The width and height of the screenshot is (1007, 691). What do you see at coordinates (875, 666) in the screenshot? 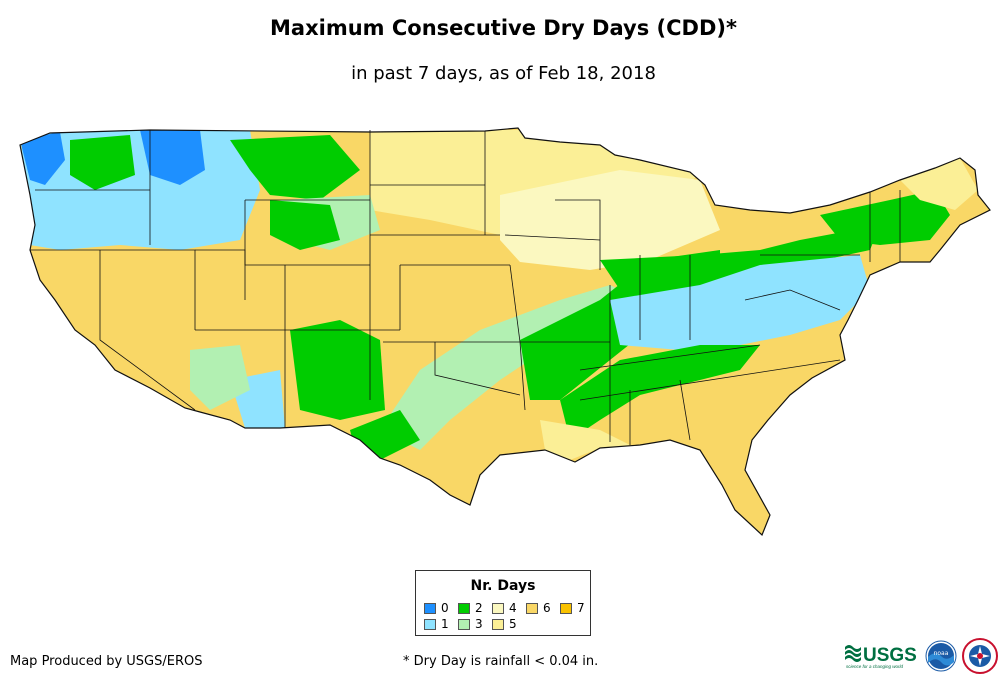
I see `svg-text: science for a changing world` at bounding box center [875, 666].